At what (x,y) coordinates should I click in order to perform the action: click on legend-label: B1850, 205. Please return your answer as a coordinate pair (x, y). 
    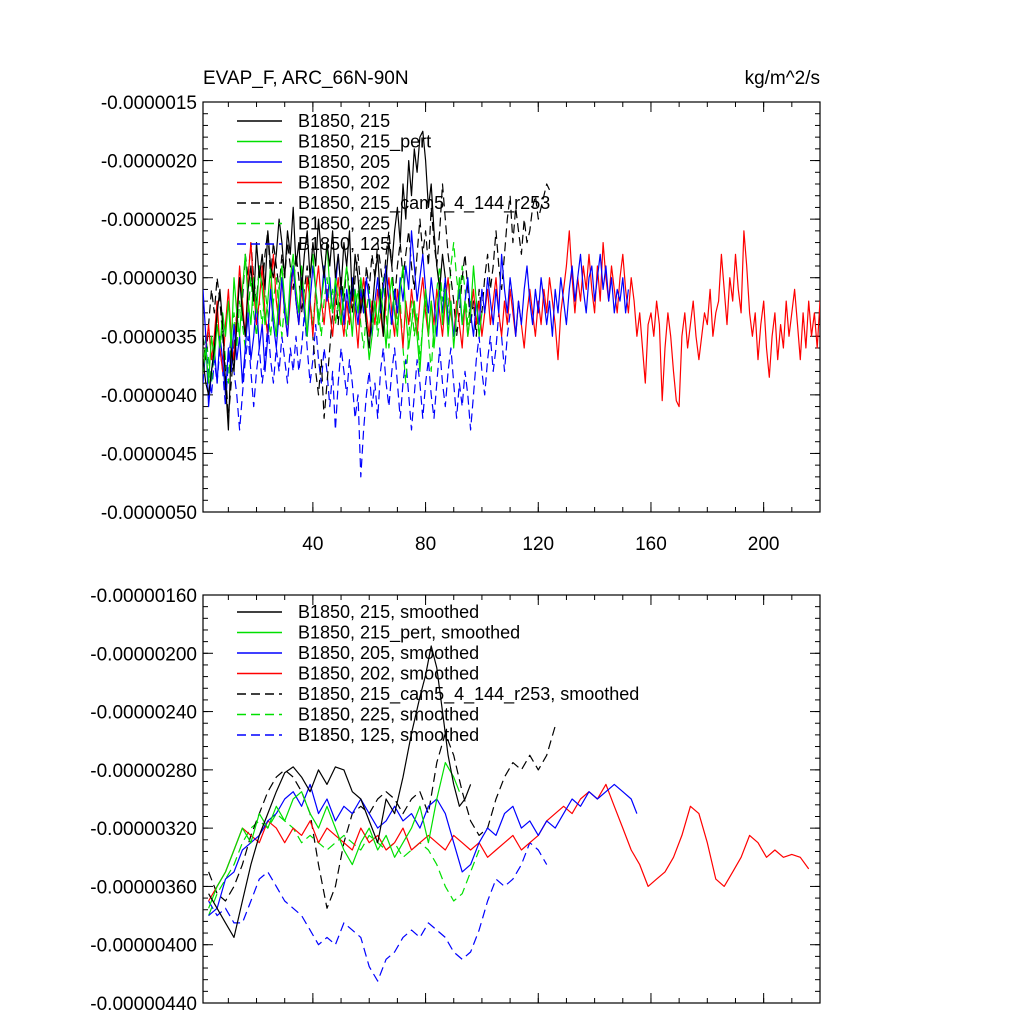
    Looking at the image, I should click on (344, 162).